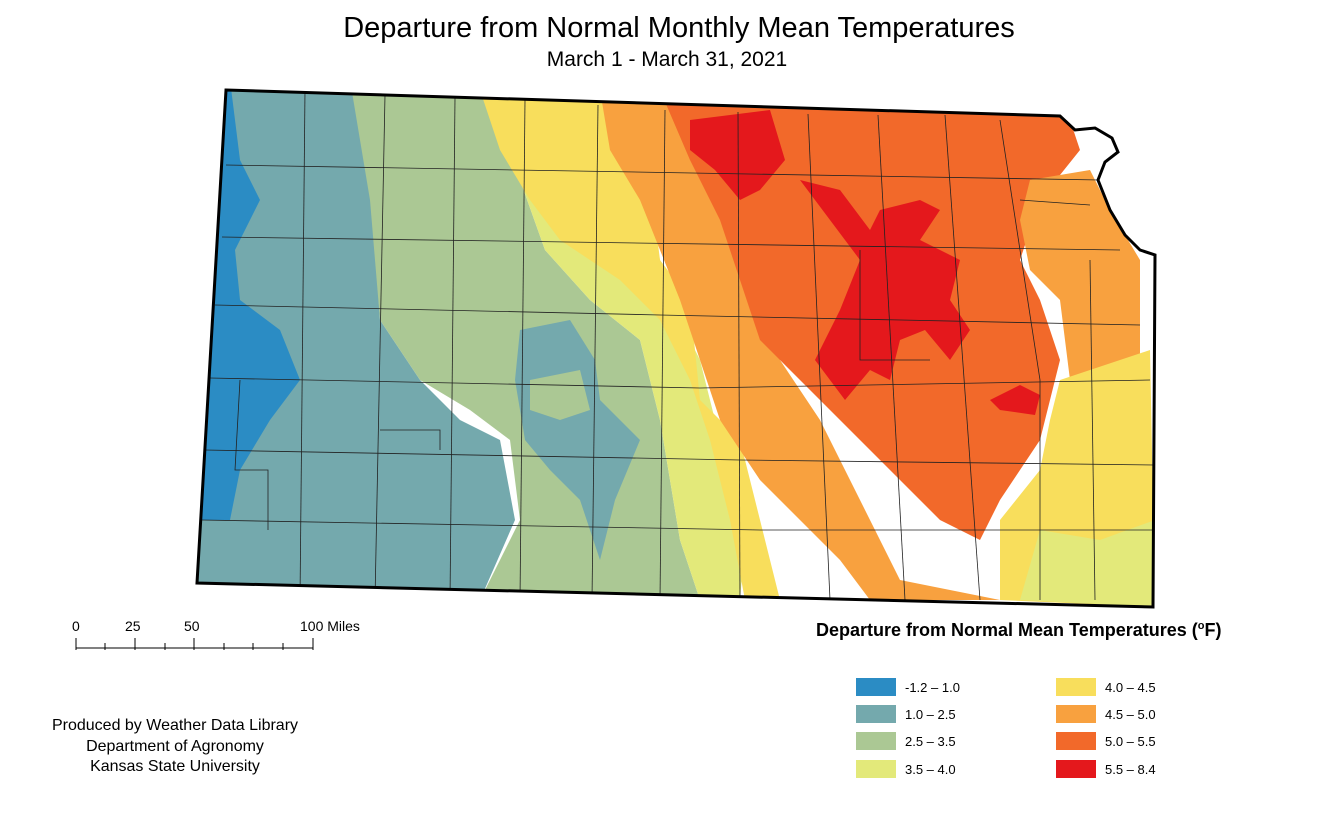 The image size is (1344, 816). Describe the element at coordinates (356, 345) in the screenshot. I see `zone-teal` at that location.